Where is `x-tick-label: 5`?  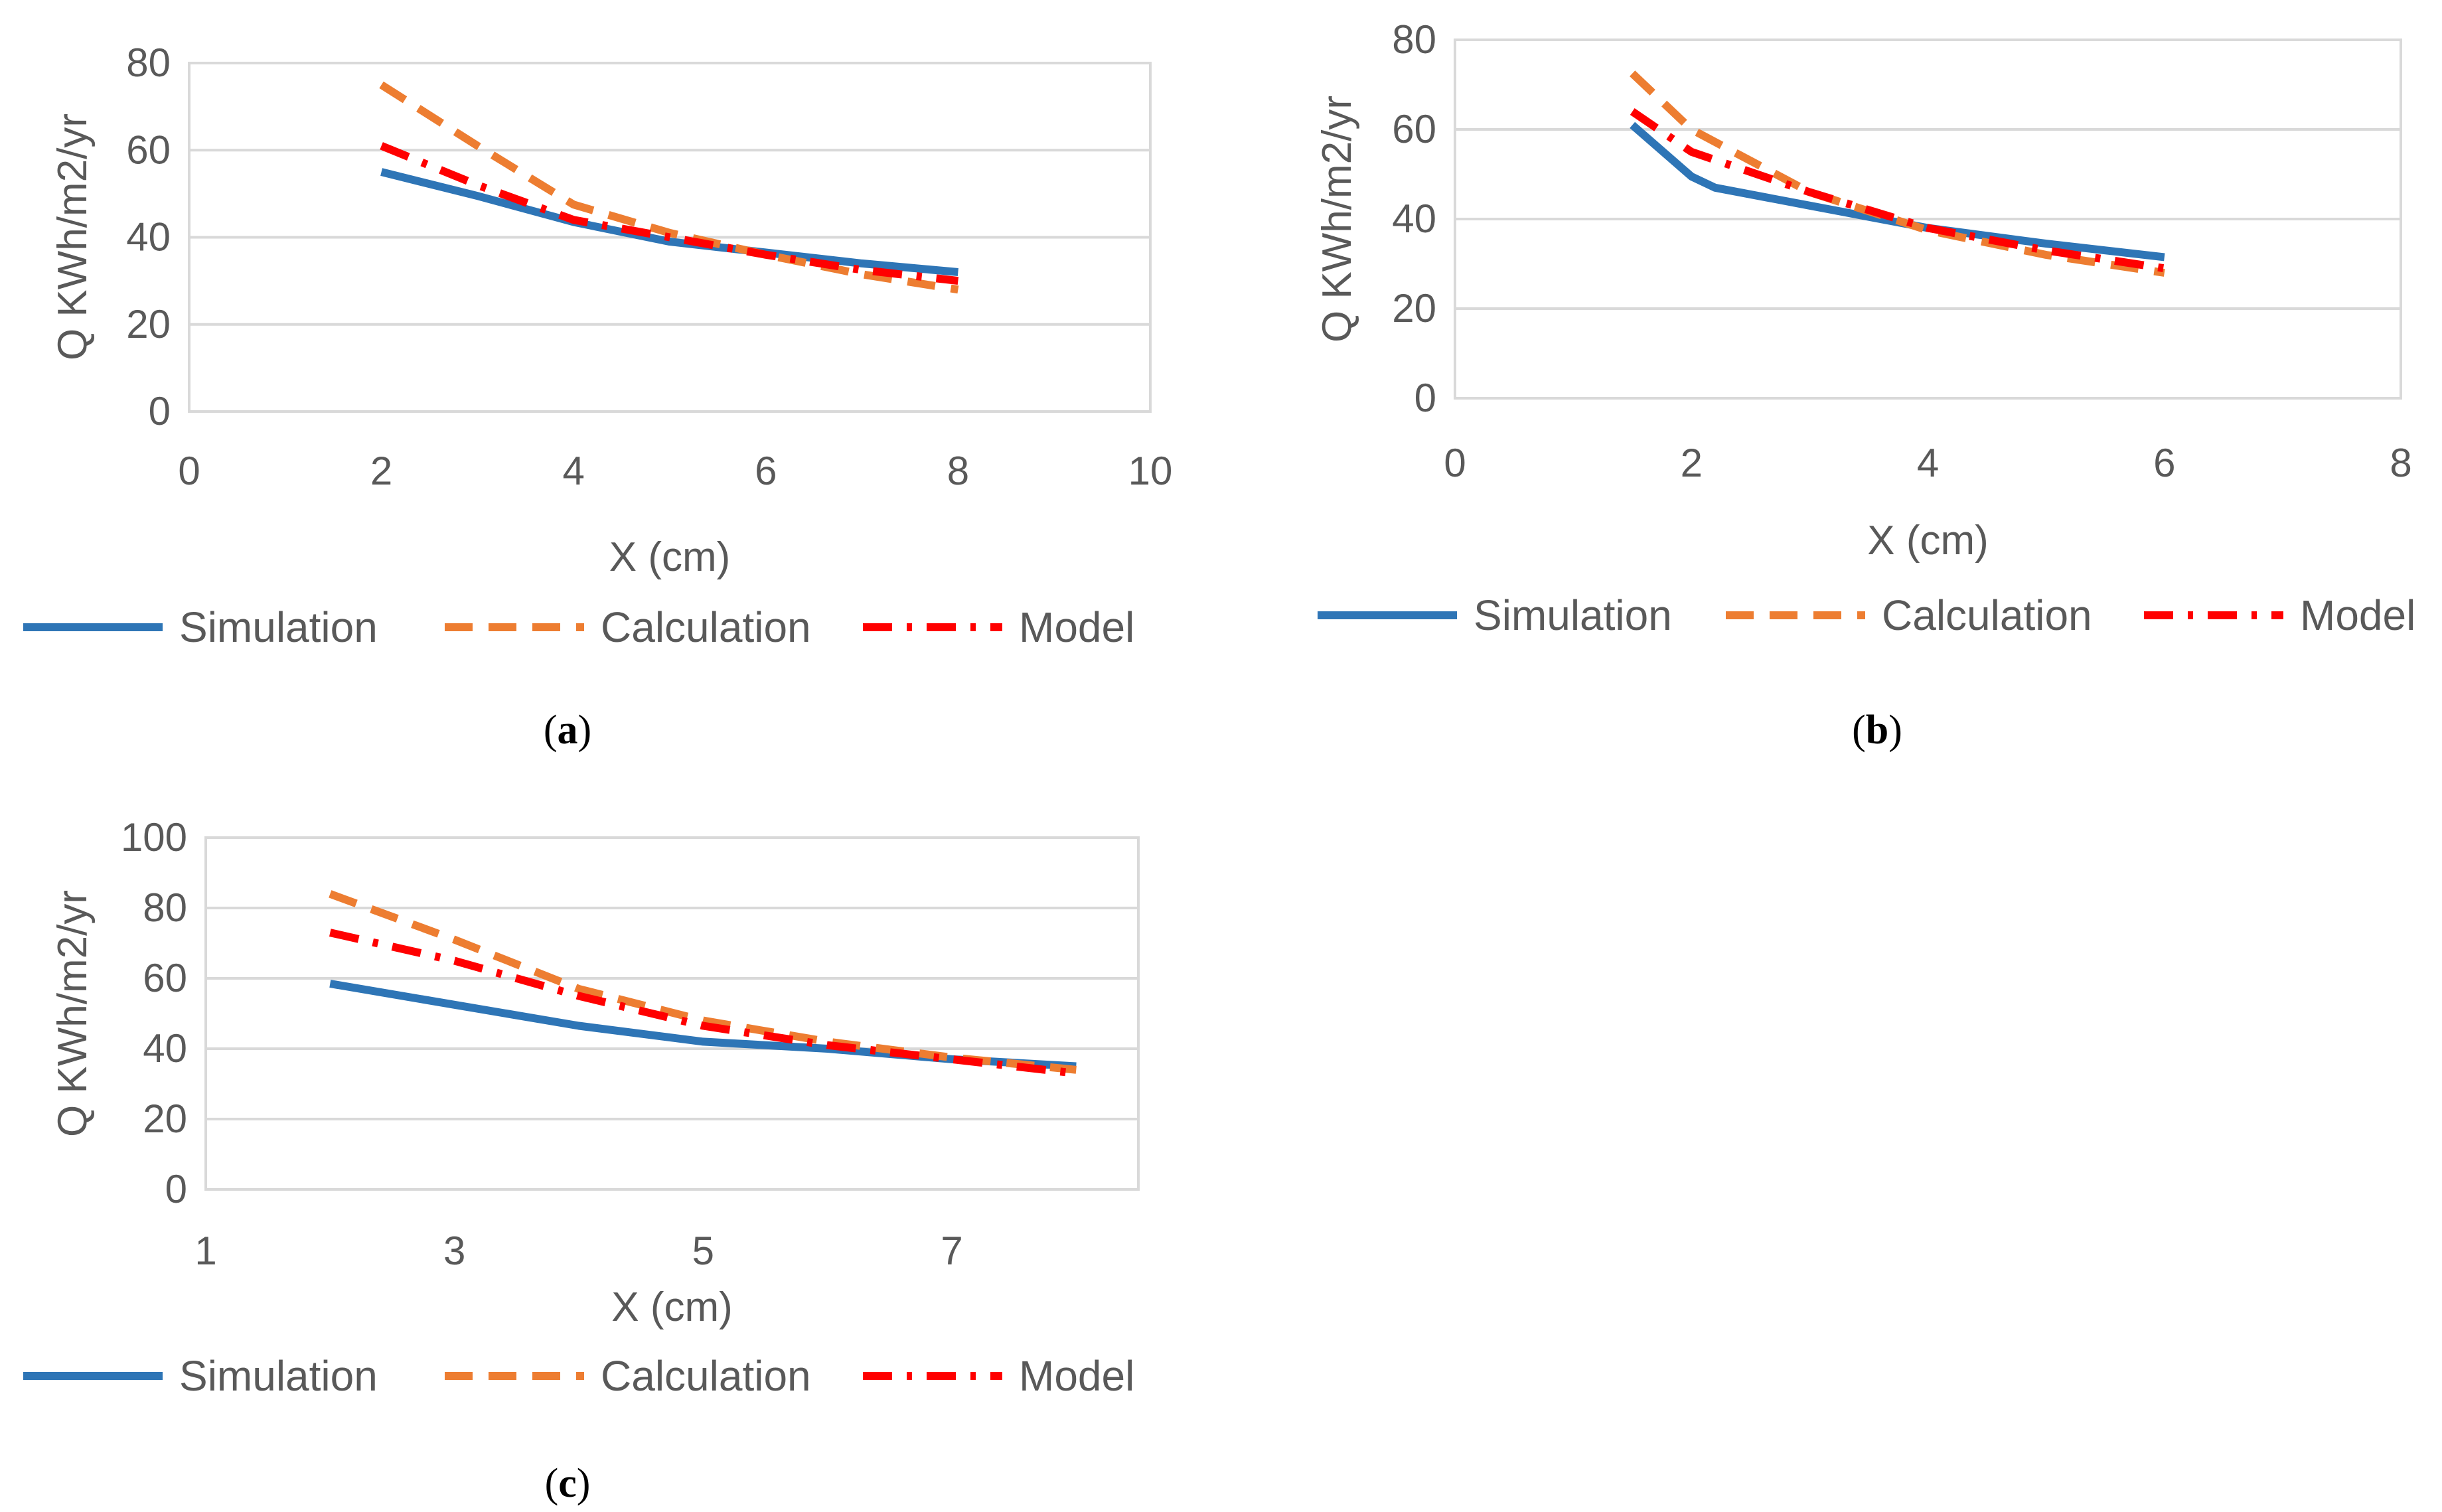
x-tick-label: 5 is located at coordinates (703, 1251).